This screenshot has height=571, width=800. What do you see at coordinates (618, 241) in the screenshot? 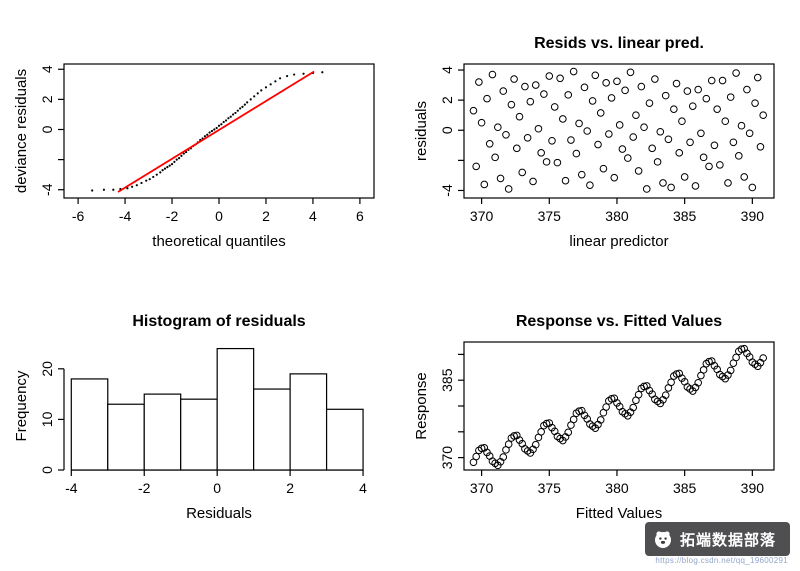
I see `svg-text: linear predictor` at bounding box center [618, 241].